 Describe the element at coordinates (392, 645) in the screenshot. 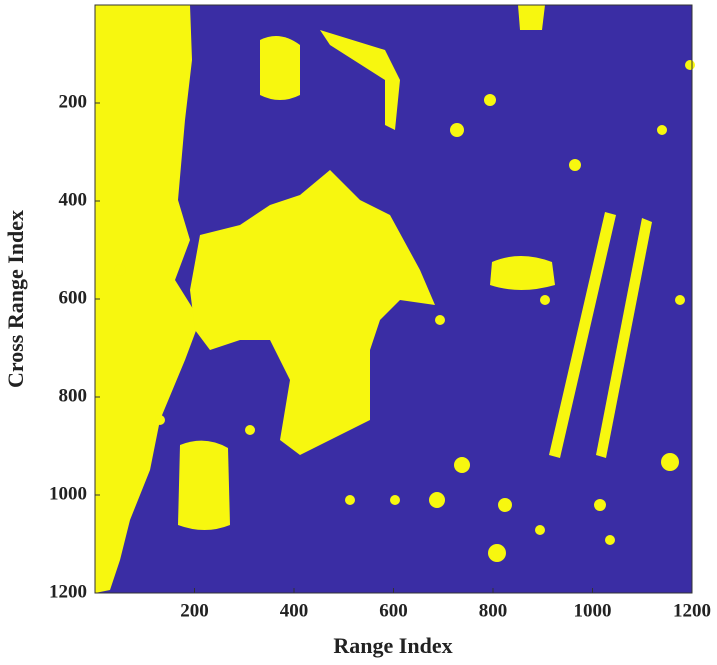

I see `x-axis-label: Range Index` at that location.